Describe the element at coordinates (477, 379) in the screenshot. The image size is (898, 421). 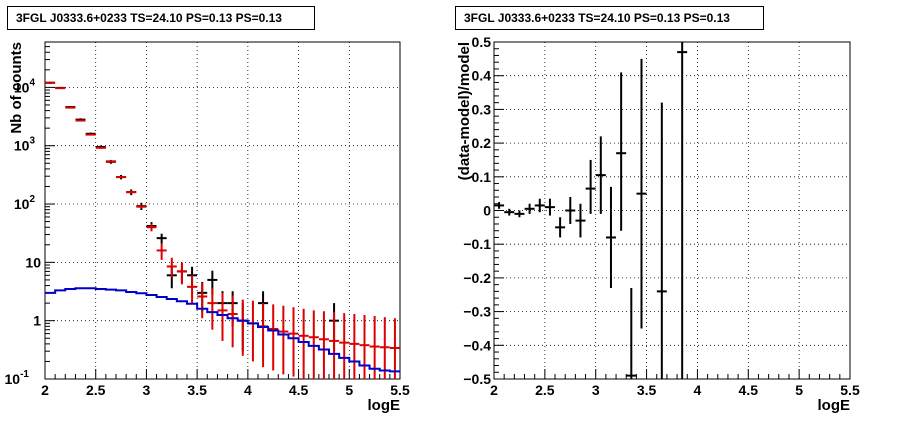
I see `y-tick-label: −0.5` at that location.